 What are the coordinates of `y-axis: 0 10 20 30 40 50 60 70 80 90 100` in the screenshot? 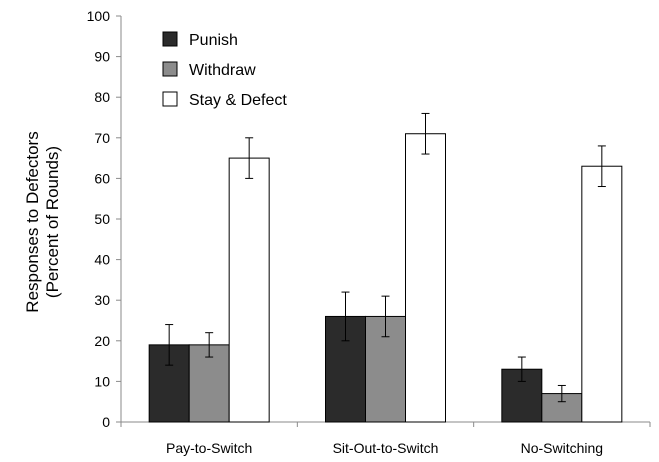 It's located at (104, 219).